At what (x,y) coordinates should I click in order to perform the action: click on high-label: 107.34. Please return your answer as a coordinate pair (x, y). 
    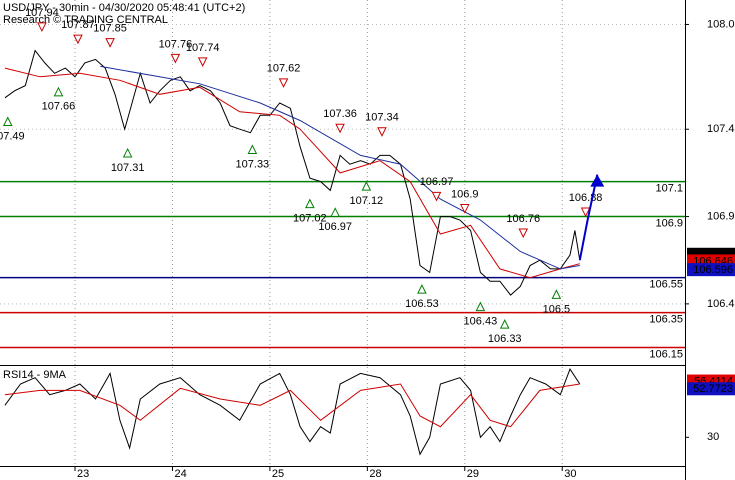
    Looking at the image, I should click on (382, 118).